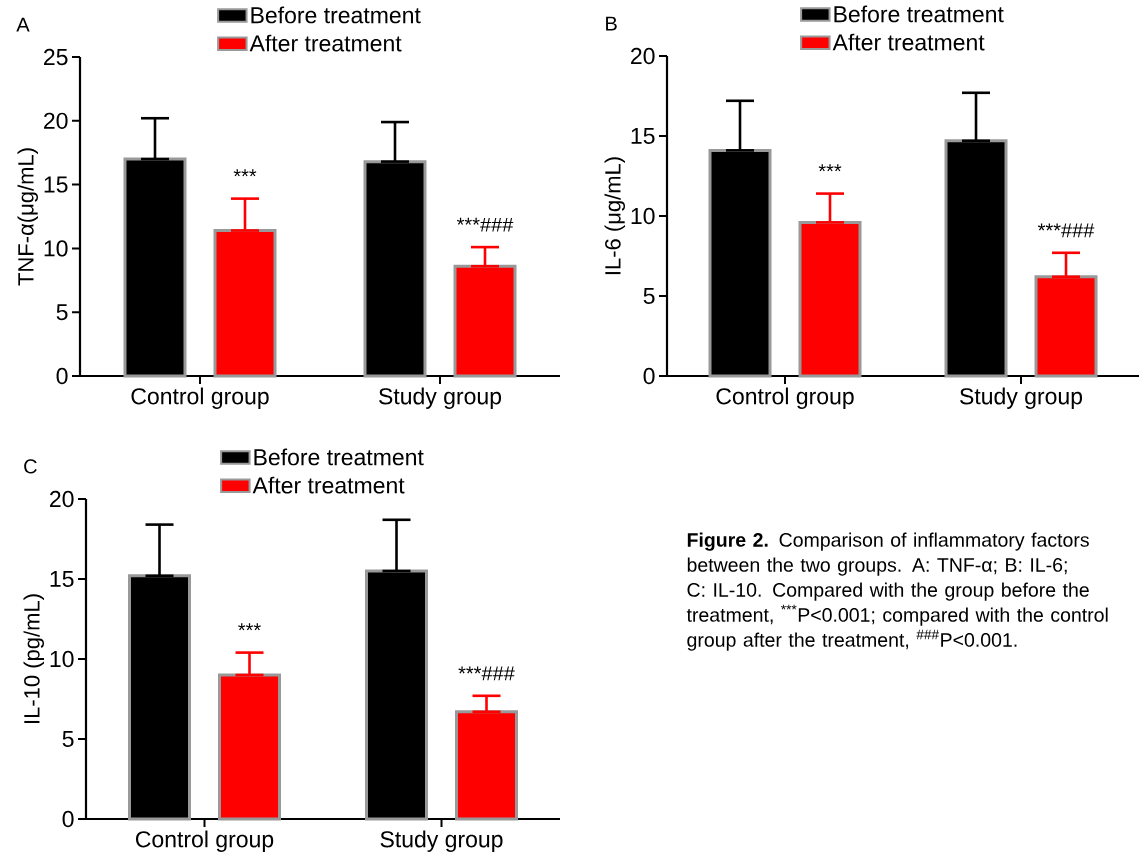 This screenshot has height=859, width=1148. What do you see at coordinates (611, 23) in the screenshot?
I see `chart-title: B` at bounding box center [611, 23].